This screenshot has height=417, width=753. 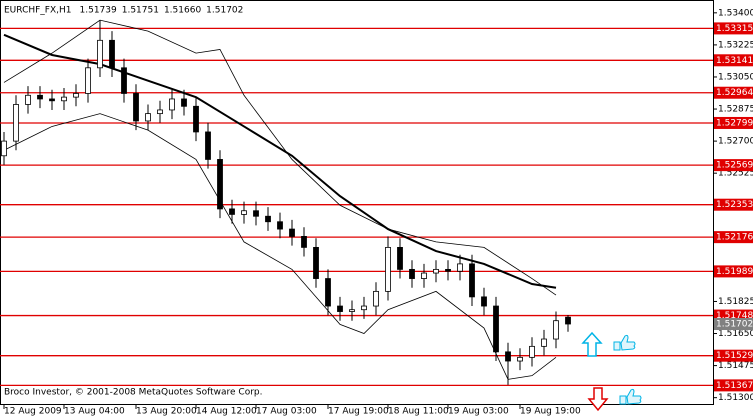 What do you see at coordinates (418, 412) in the screenshot?
I see `x-tick-label: 18 Aug 11:00` at bounding box center [418, 412].